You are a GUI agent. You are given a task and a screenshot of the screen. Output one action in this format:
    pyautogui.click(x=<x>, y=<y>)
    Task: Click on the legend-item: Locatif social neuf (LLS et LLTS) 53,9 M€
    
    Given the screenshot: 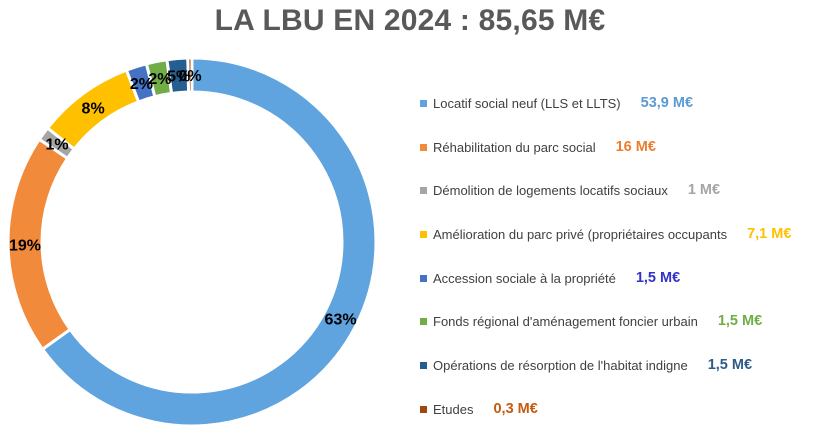 What is the action you would take?
    pyautogui.click(x=556, y=103)
    